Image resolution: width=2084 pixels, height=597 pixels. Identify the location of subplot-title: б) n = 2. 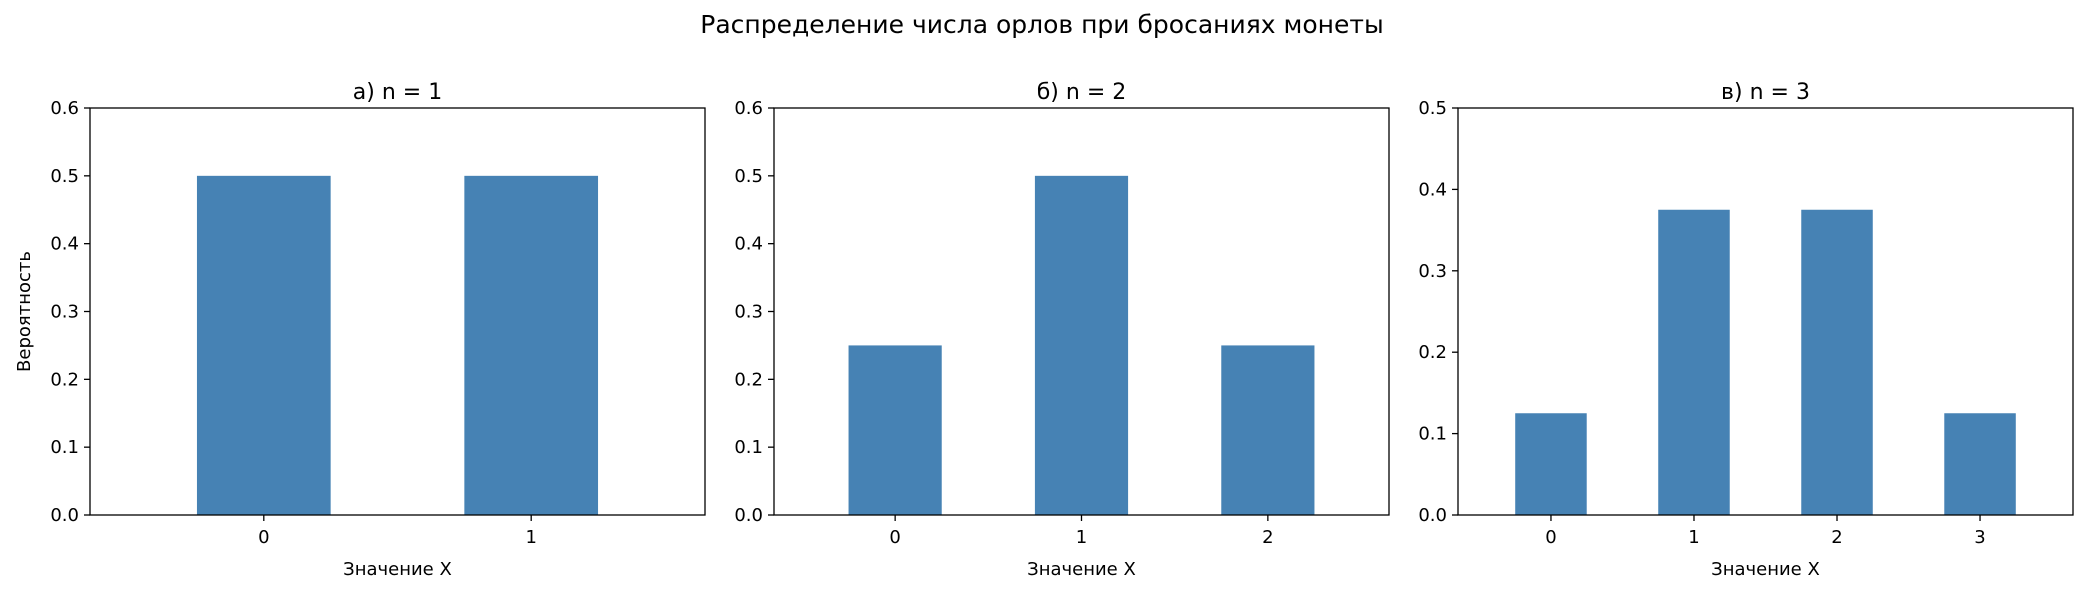
(1082, 92).